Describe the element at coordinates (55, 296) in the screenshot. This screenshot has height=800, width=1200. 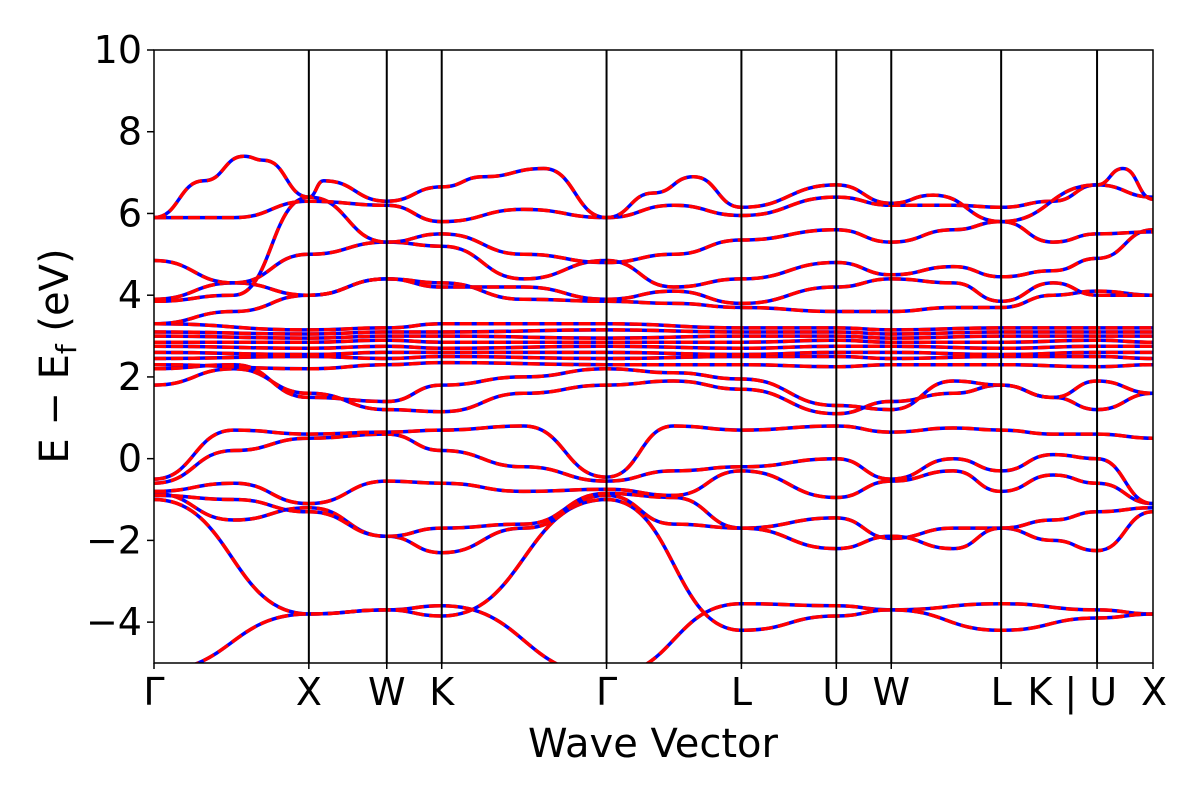
I see `y-axis-label-unit: (eV)` at that location.